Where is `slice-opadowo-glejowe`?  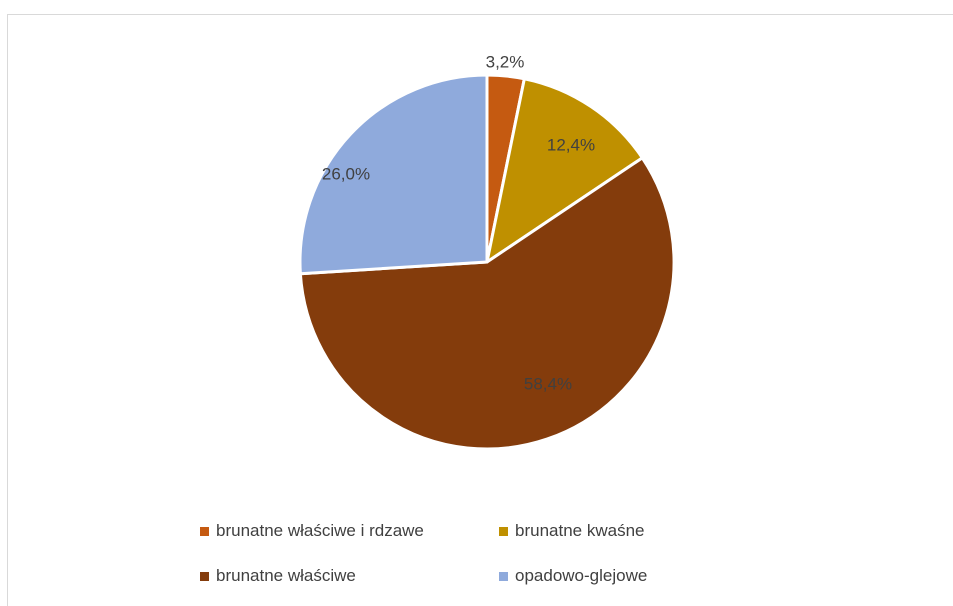
slice-opadowo-glejowe is located at coordinates (393, 174).